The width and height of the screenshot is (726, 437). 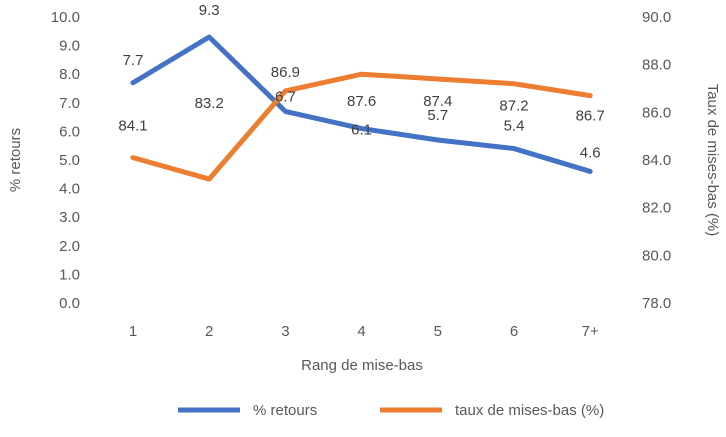 What do you see at coordinates (656, 208) in the screenshot?
I see `y2-tick-label: 82.0` at bounding box center [656, 208].